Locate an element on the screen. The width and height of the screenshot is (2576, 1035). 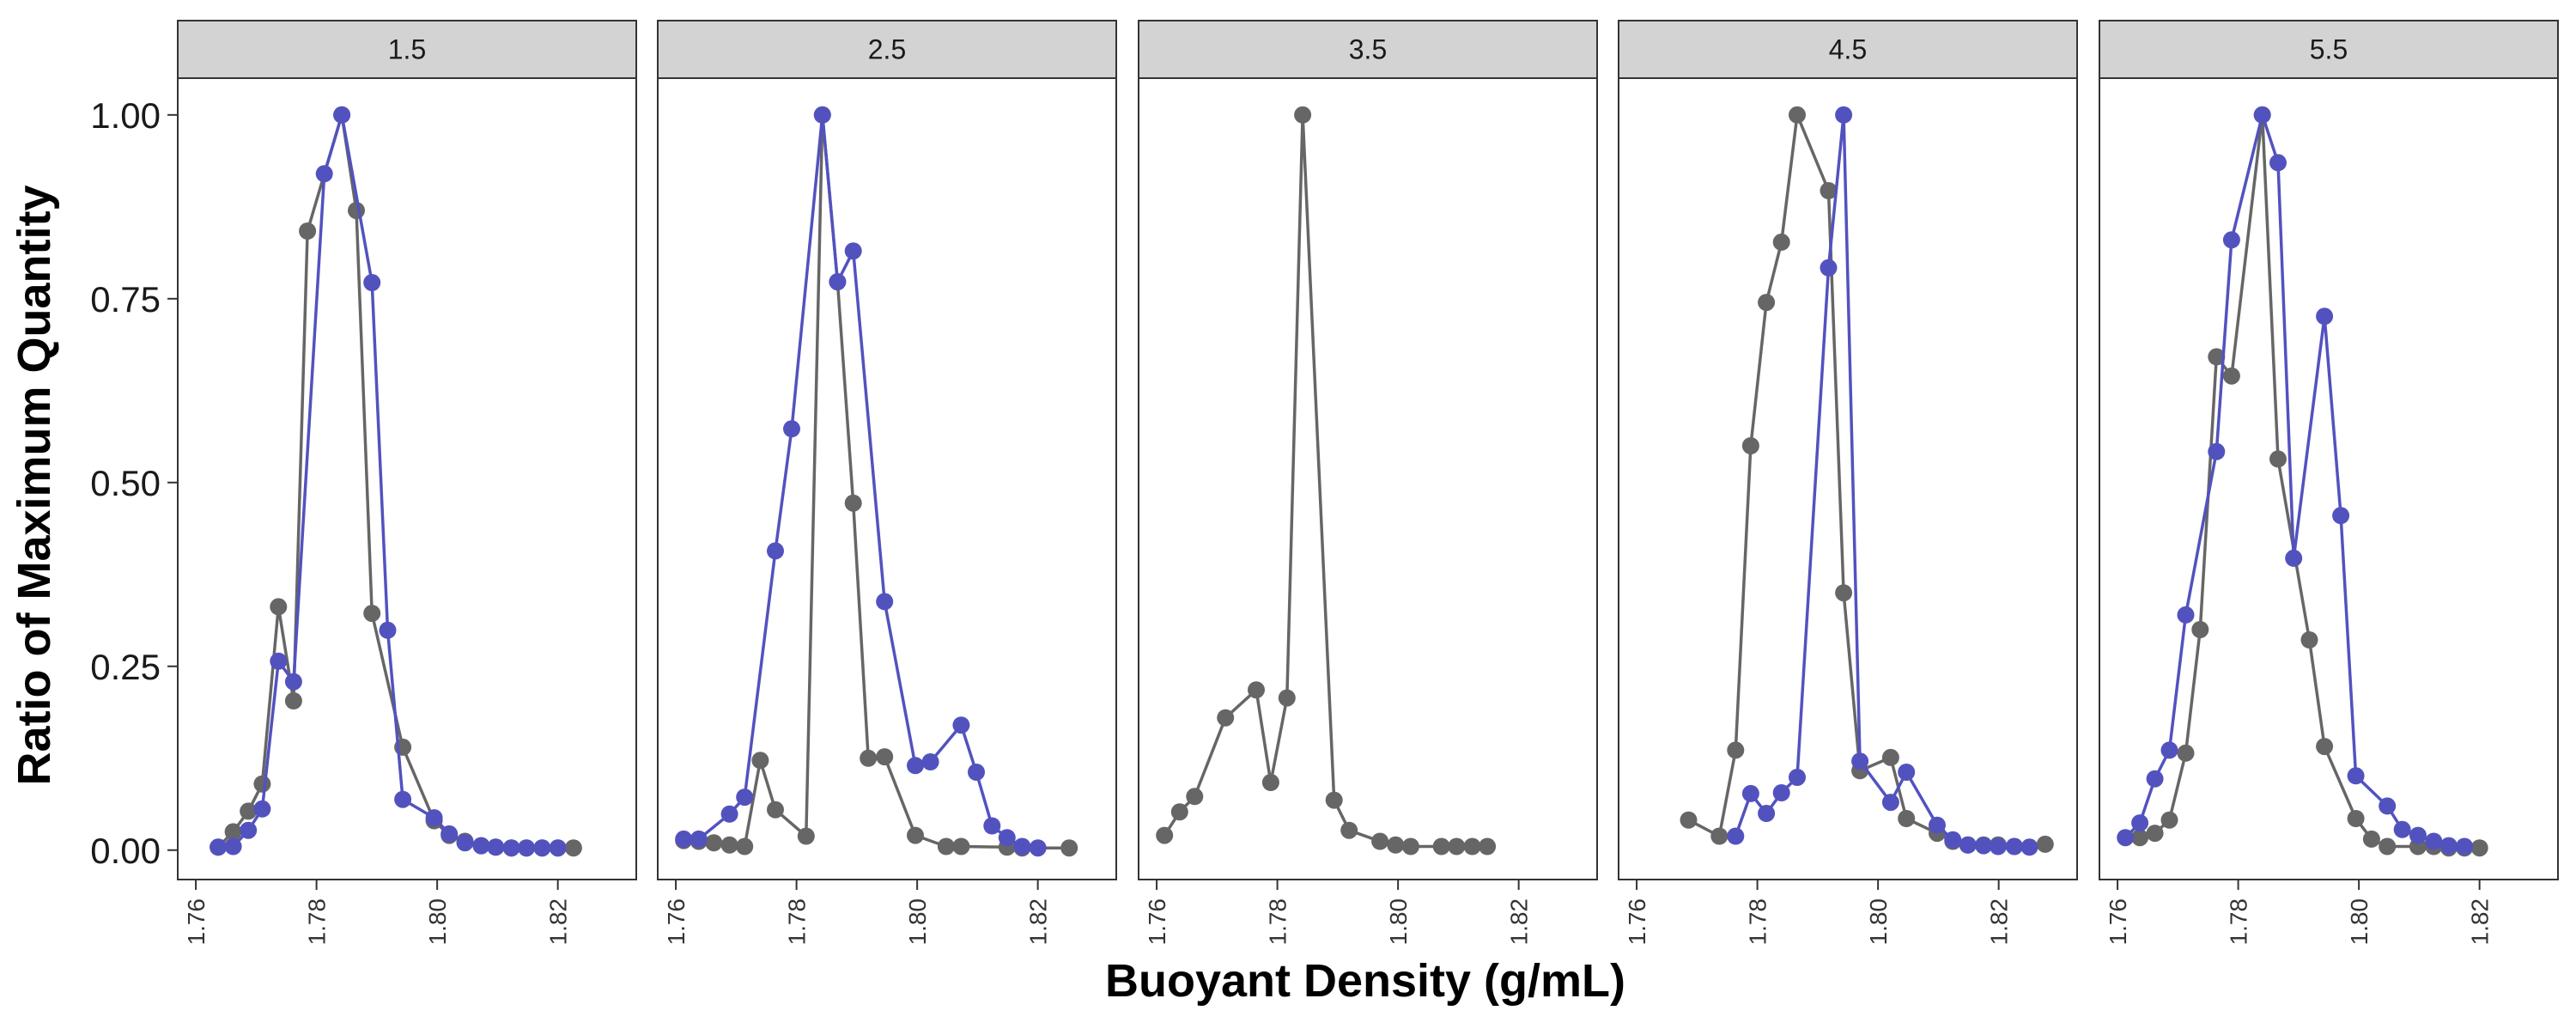
facet-strip is located at coordinates (1848, 49).